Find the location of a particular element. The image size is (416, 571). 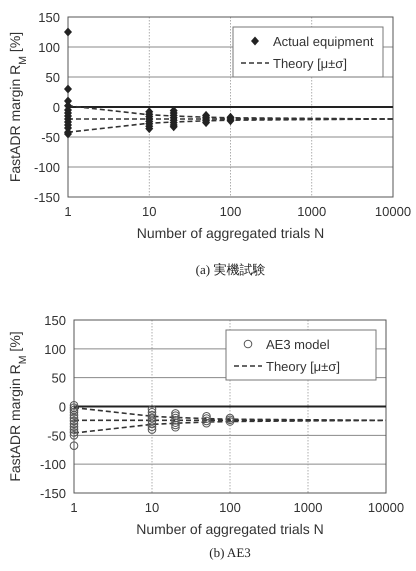

legend-label: Actual equipment is located at coordinates (323, 41).